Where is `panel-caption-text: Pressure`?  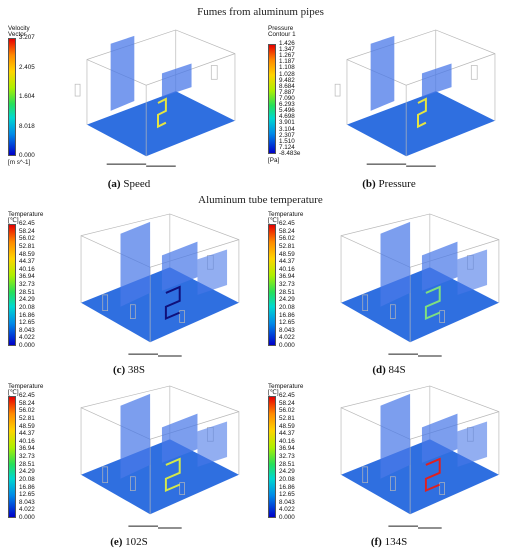 panel-caption-text: Pressure is located at coordinates (397, 184).